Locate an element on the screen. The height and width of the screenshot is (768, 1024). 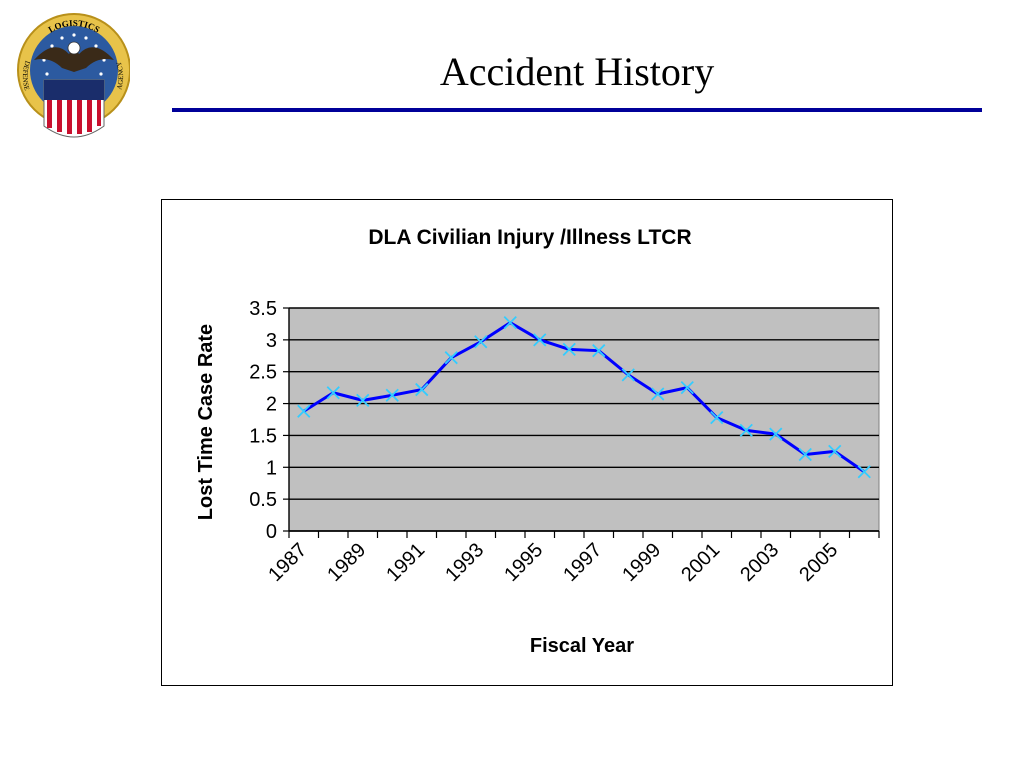
y-tick-label: 0.5 is located at coordinates (263, 500).